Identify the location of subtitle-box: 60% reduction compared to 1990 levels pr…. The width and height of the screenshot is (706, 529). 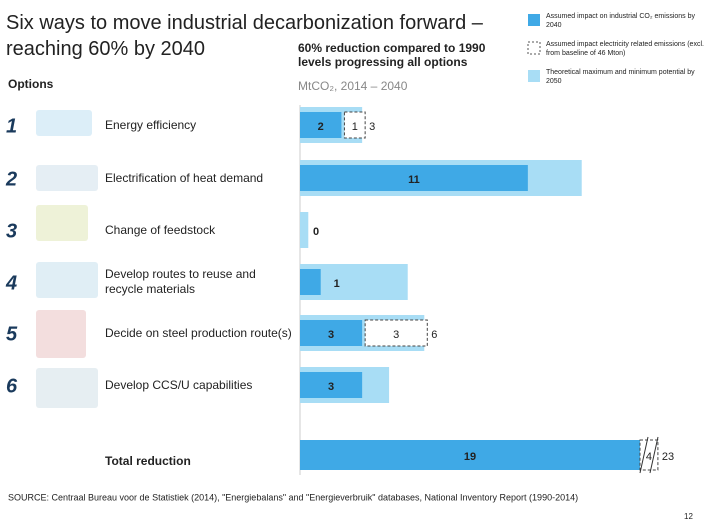
(392, 55).